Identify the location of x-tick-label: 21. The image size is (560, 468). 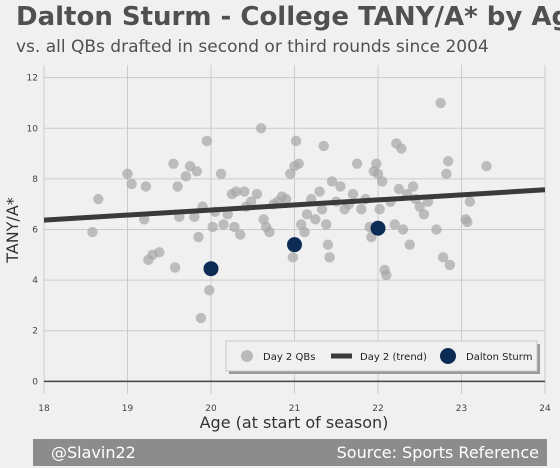
(294, 409).